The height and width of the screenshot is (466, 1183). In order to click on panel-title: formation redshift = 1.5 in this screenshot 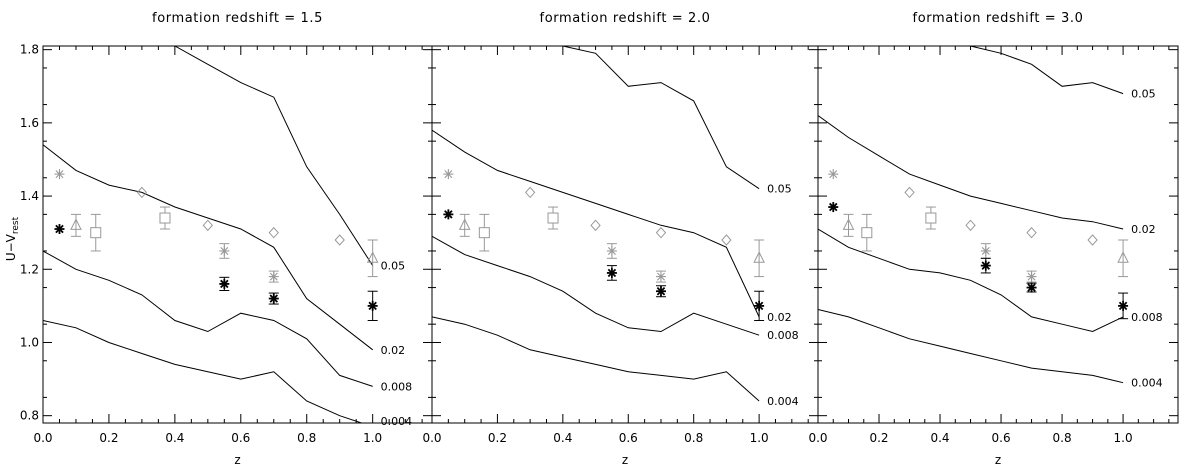, I will do `click(237, 18)`.